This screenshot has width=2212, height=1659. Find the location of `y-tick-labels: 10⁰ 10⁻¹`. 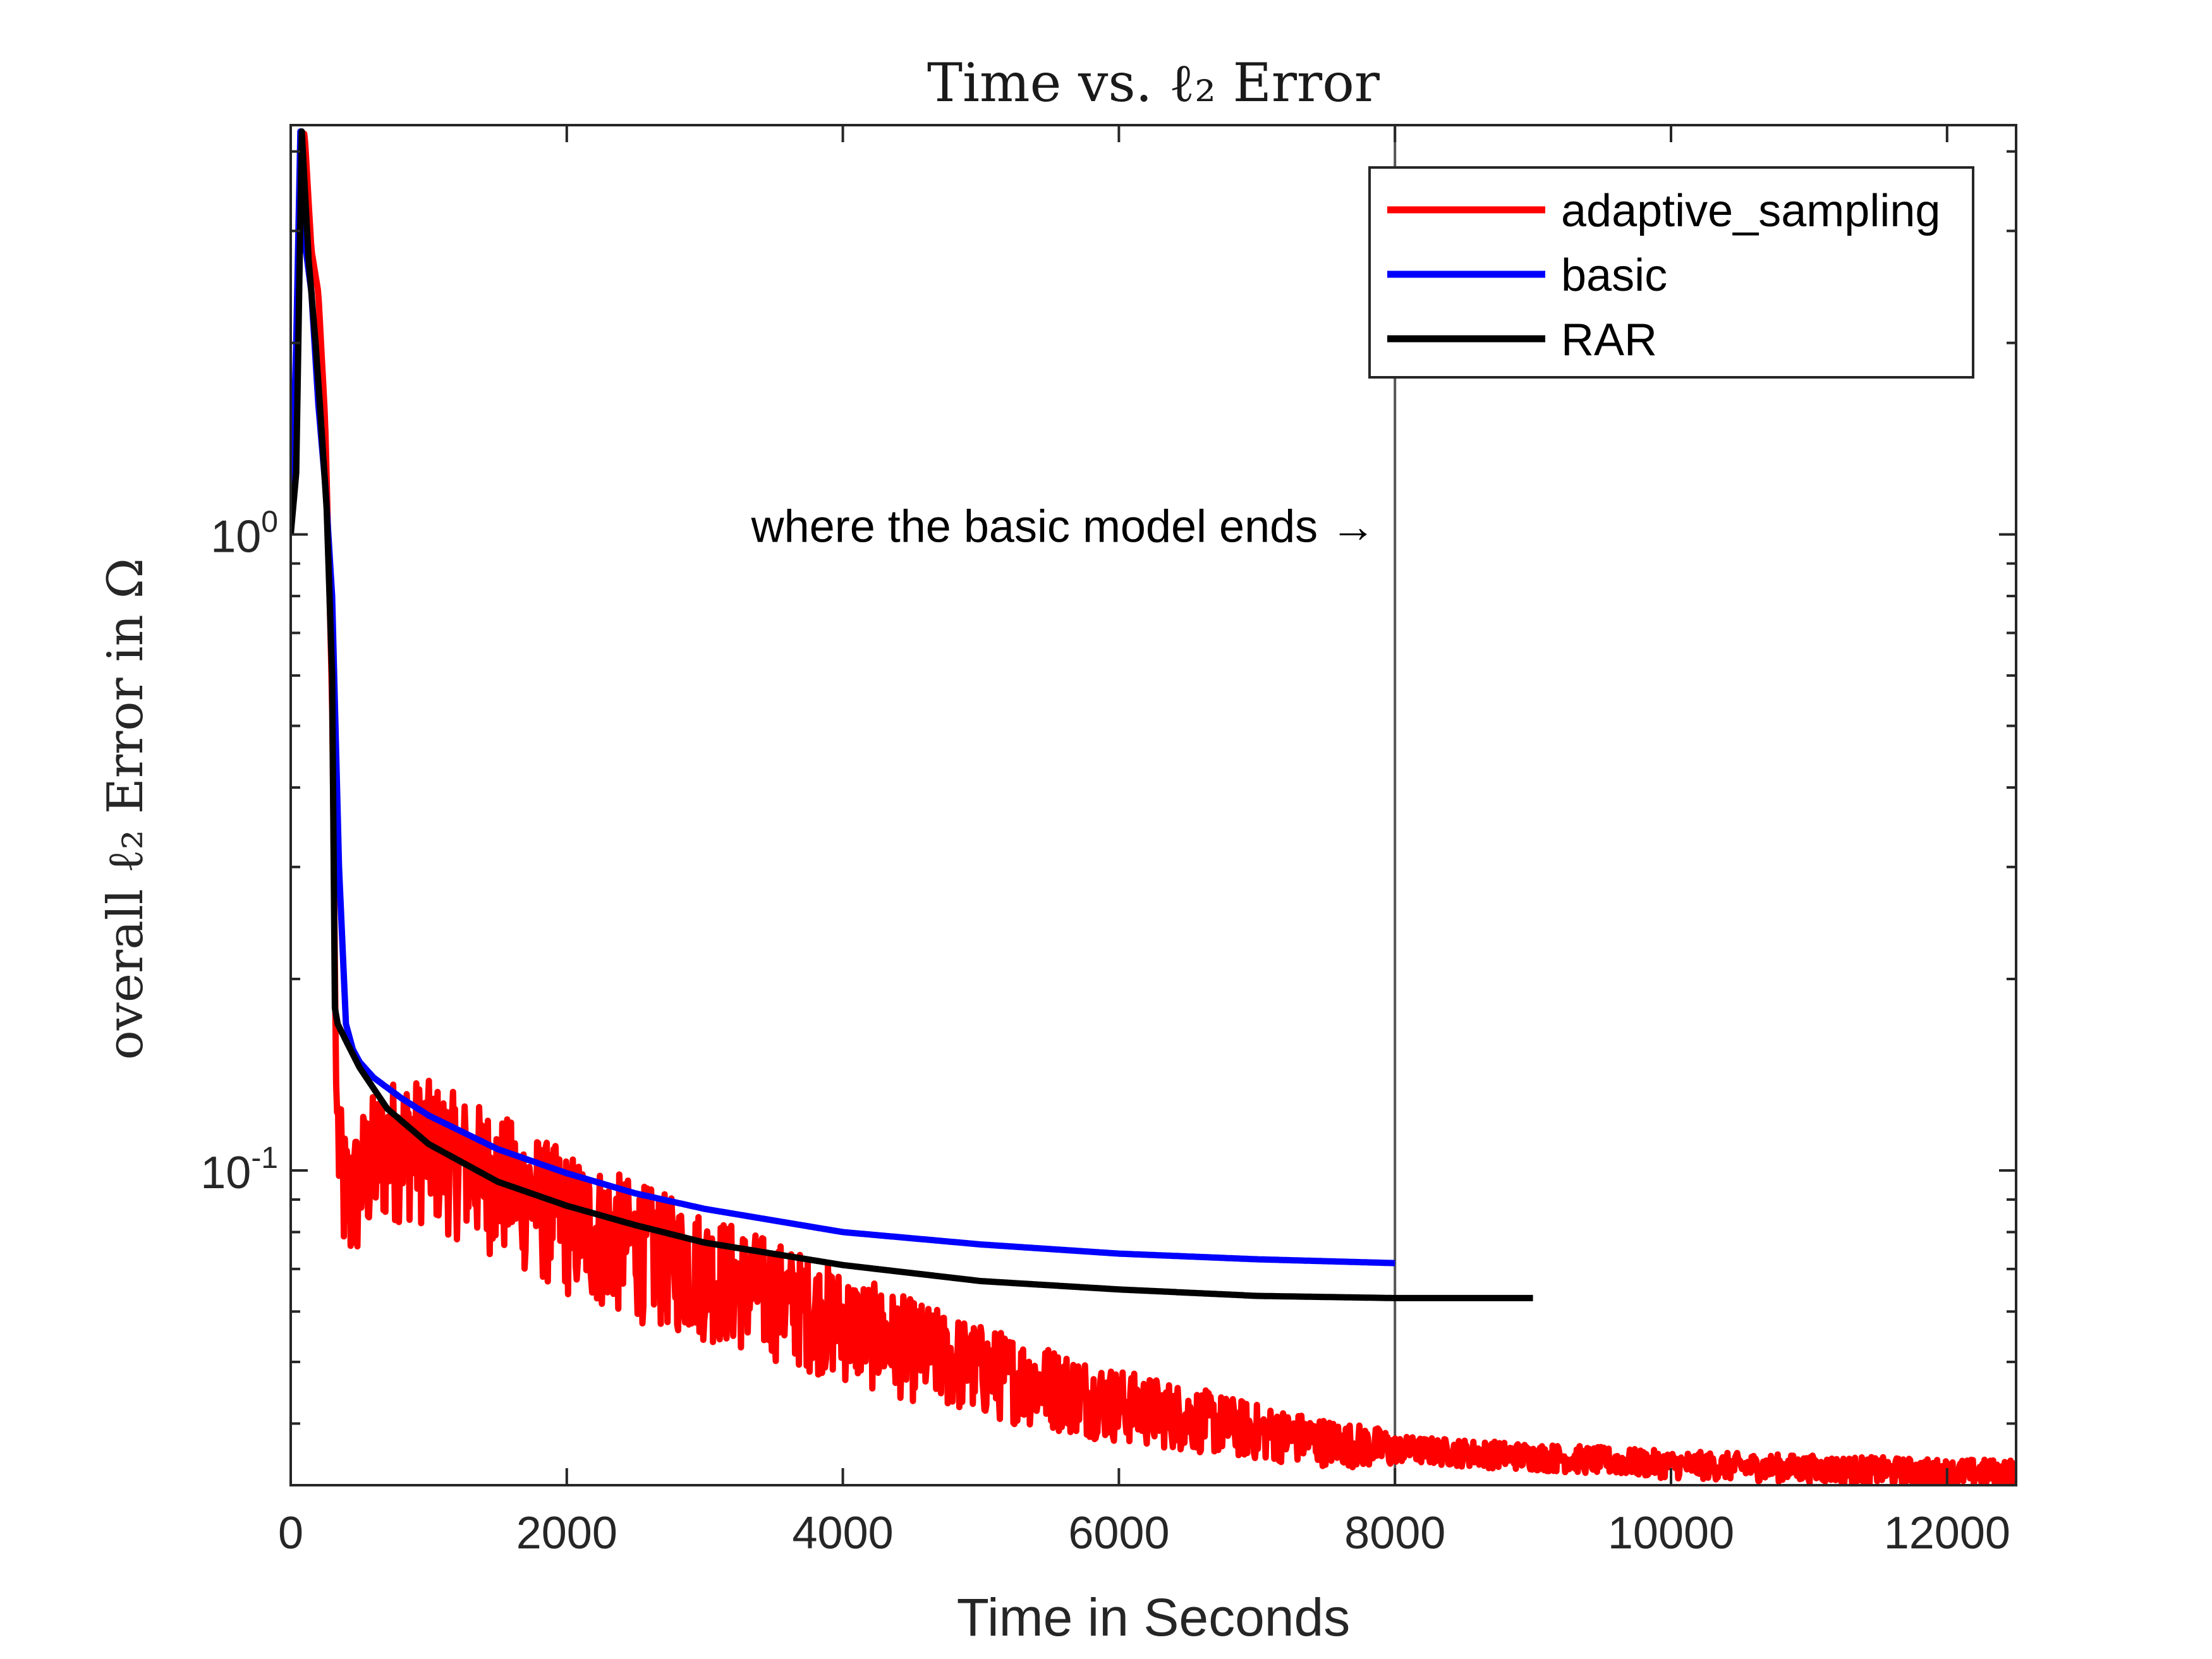

y-tick-labels: 10⁰ 10⁻¹ is located at coordinates (239, 852).